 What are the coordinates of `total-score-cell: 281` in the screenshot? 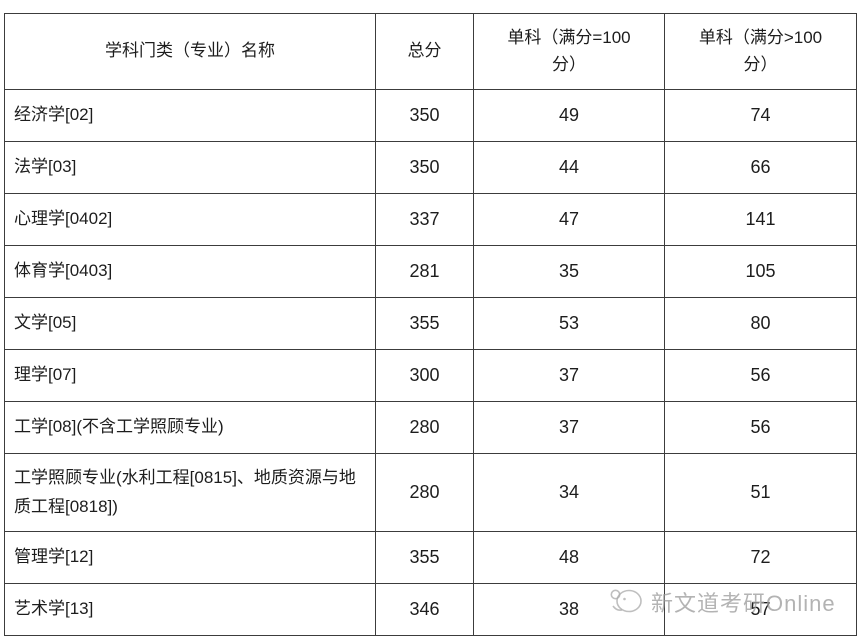 It's located at (424, 271).